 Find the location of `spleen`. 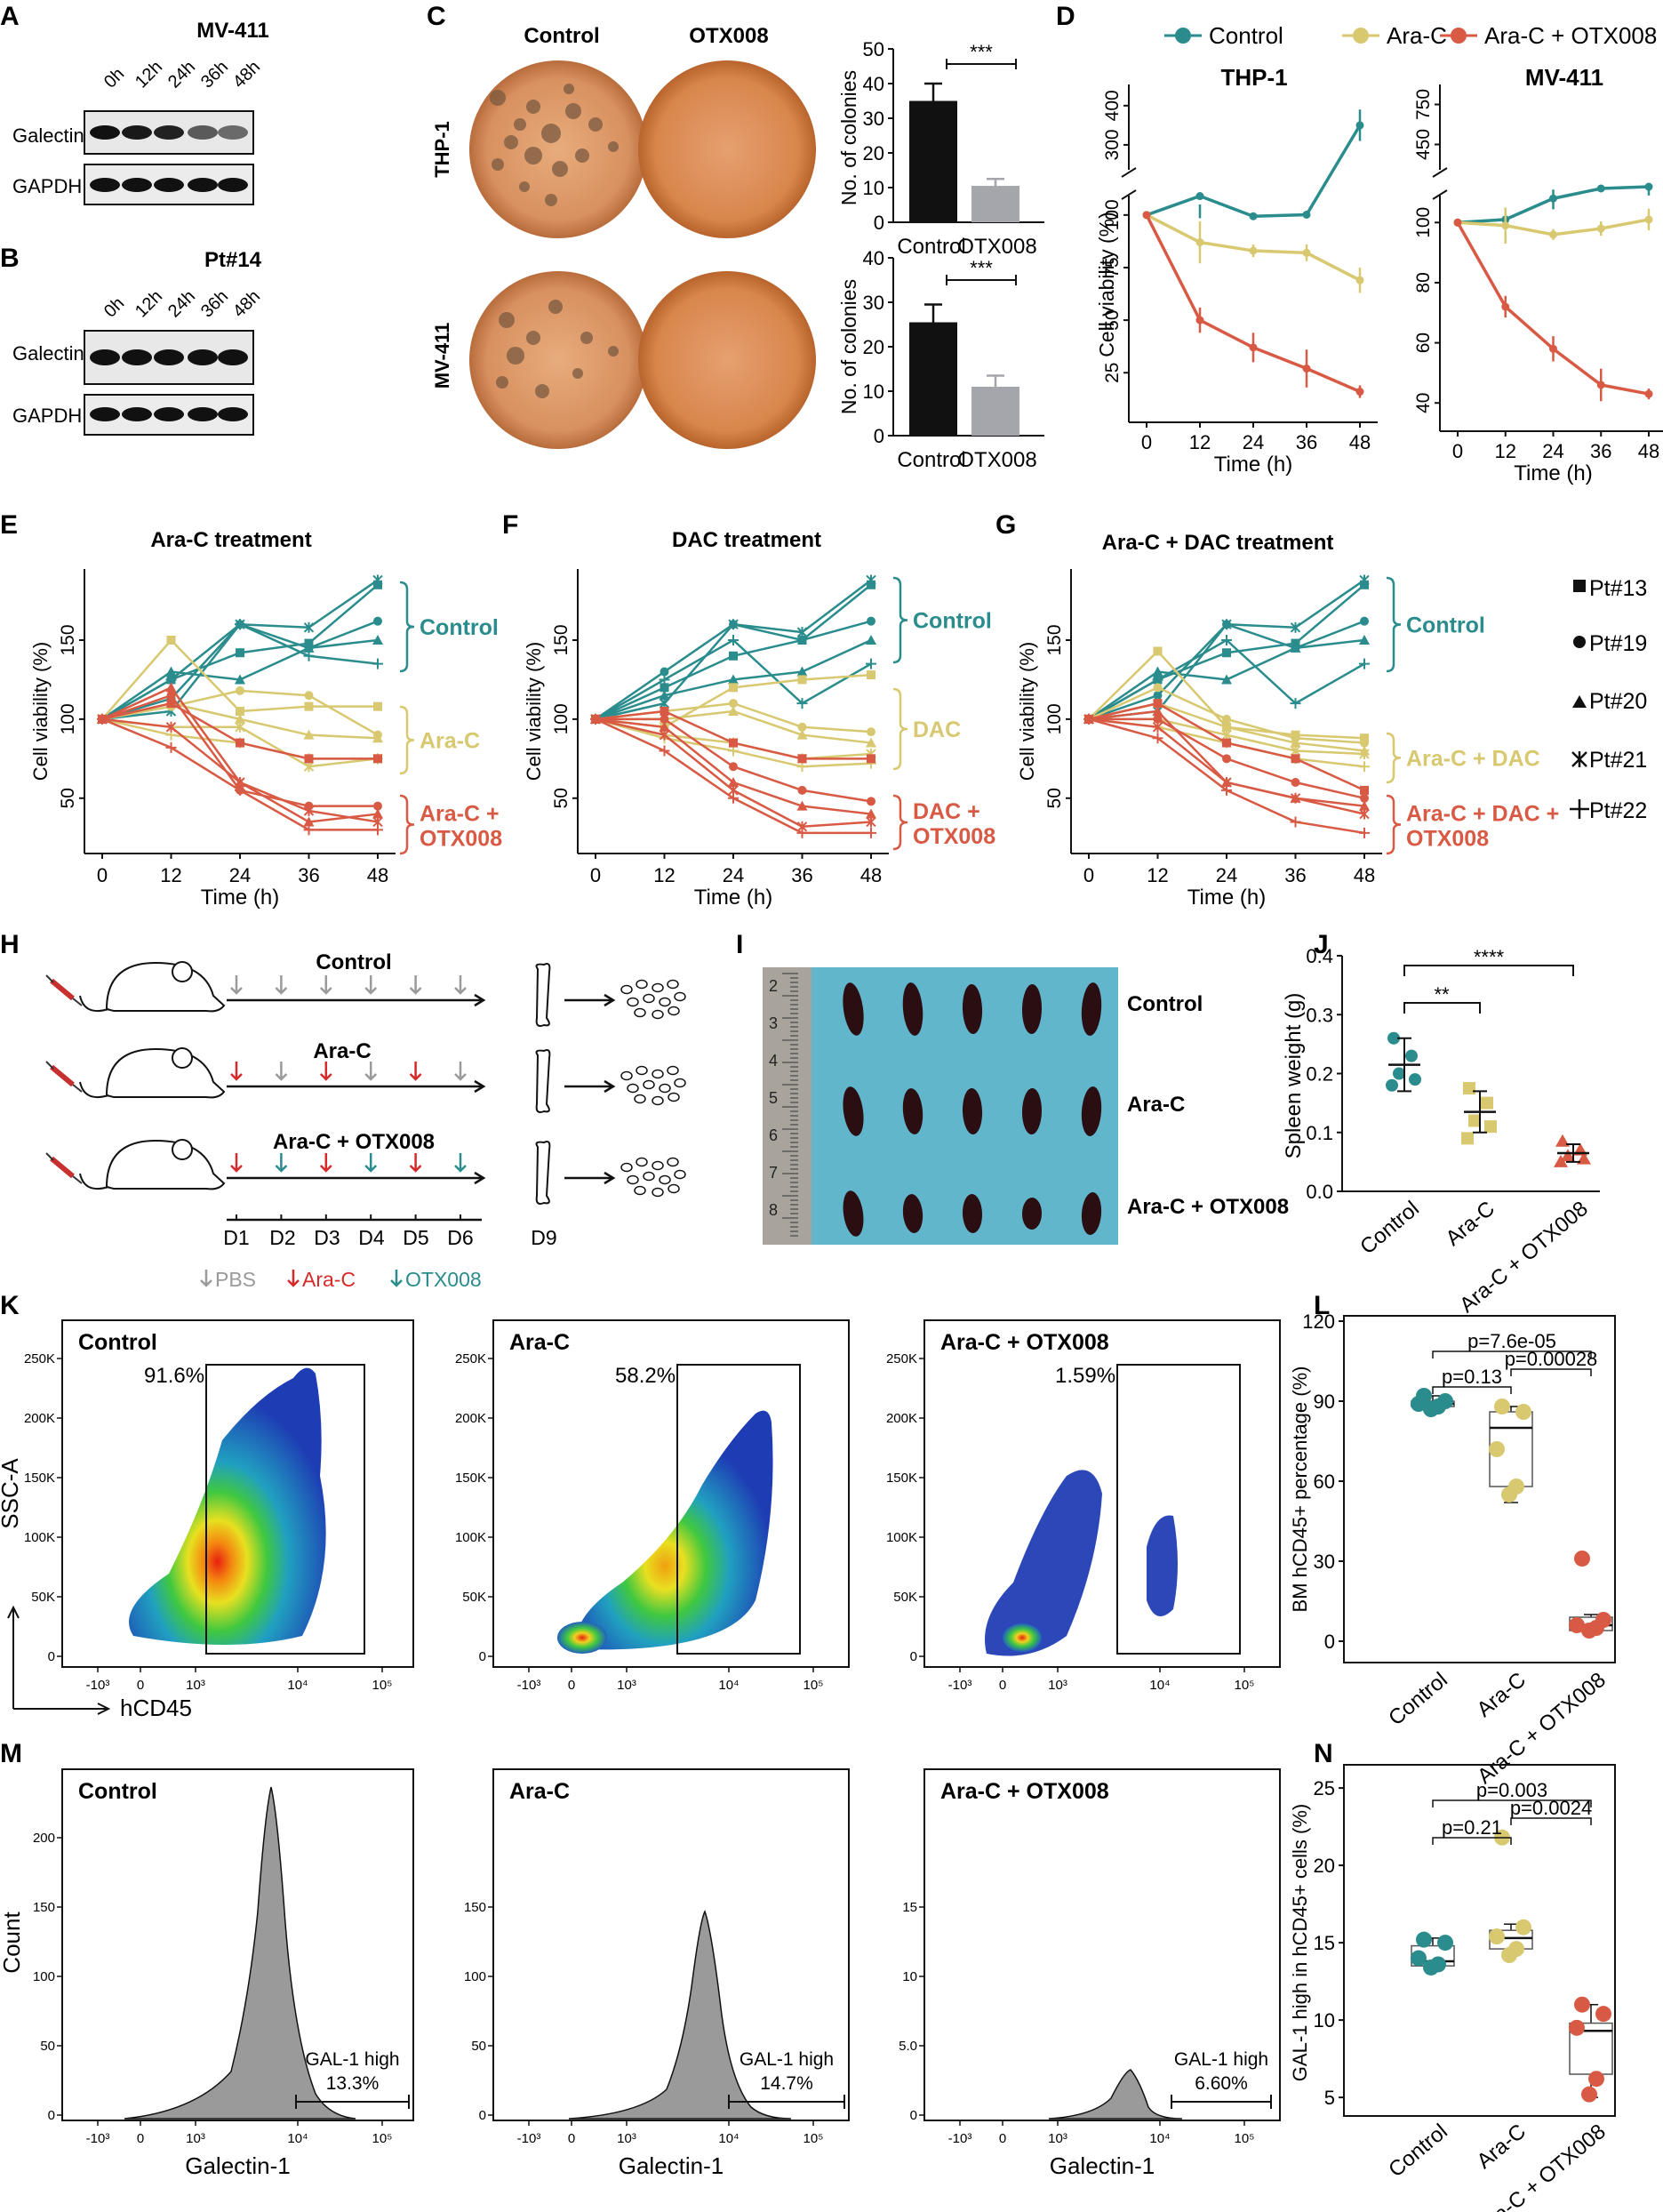

spleen is located at coordinates (912, 1009).